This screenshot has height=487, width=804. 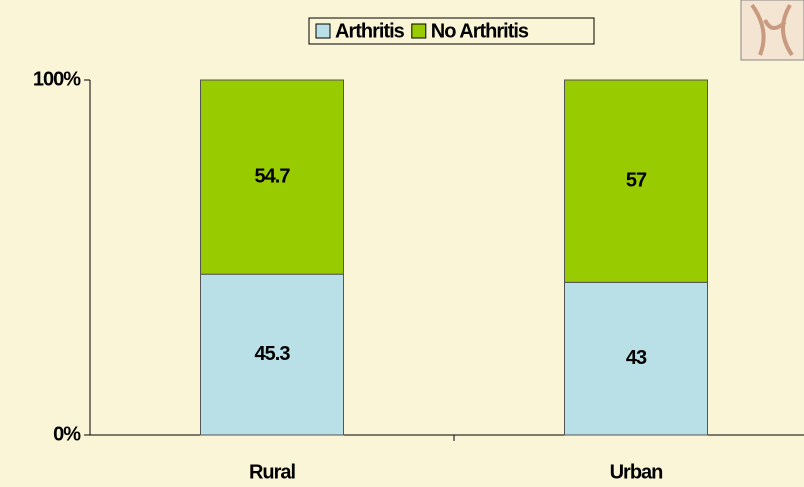 I want to click on legend-box, so click(x=451, y=31).